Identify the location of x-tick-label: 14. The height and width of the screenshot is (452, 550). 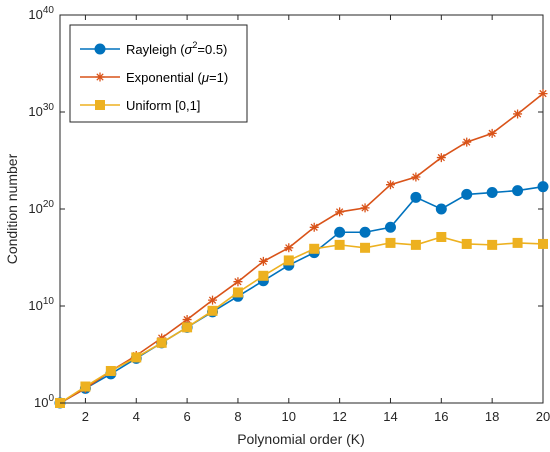
(390, 416).